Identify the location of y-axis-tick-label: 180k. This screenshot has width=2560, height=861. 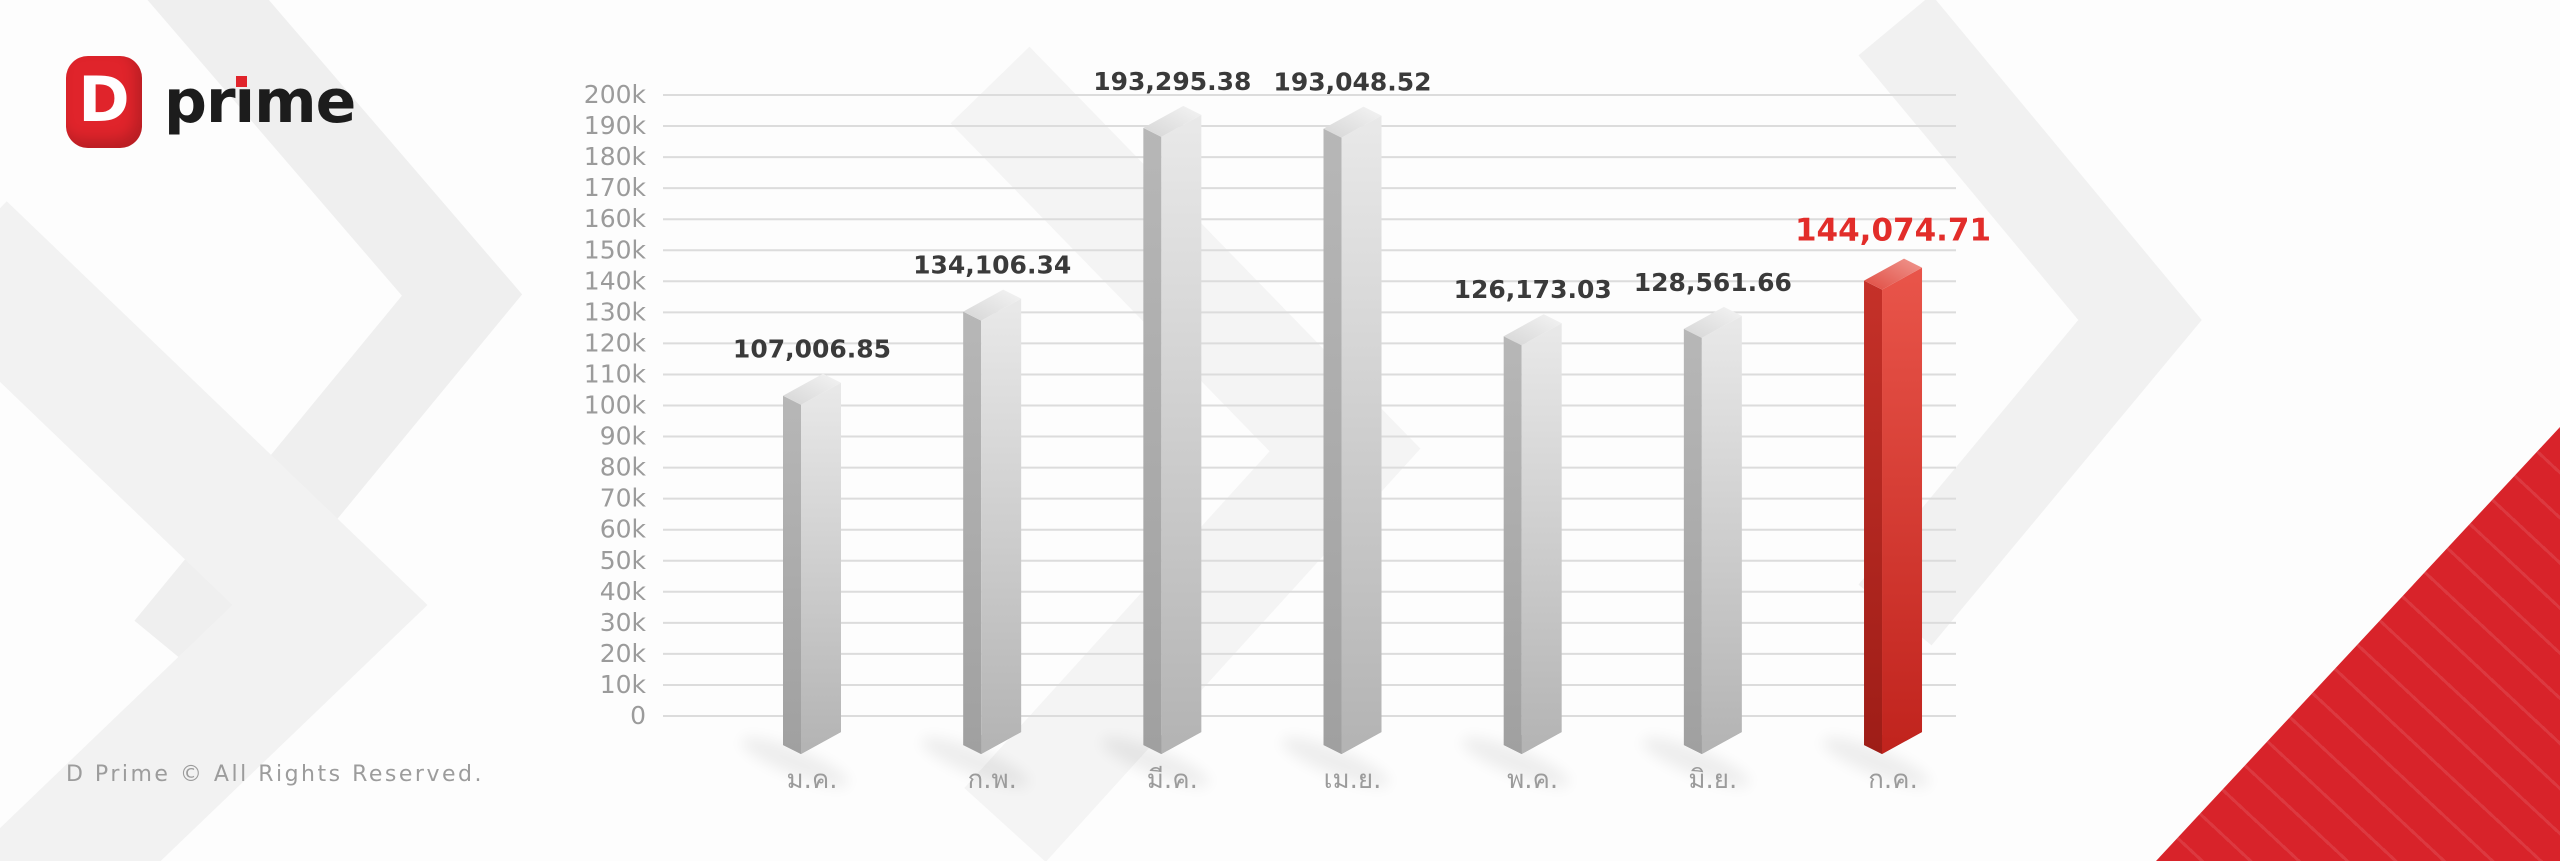
(615, 156).